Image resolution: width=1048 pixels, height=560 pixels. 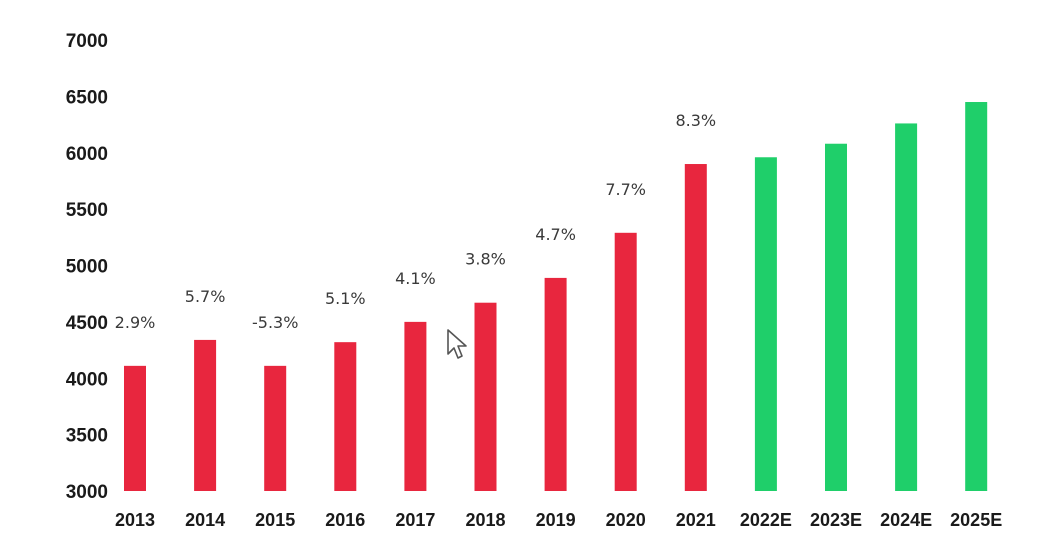 I want to click on bar-2020, so click(x=625, y=362).